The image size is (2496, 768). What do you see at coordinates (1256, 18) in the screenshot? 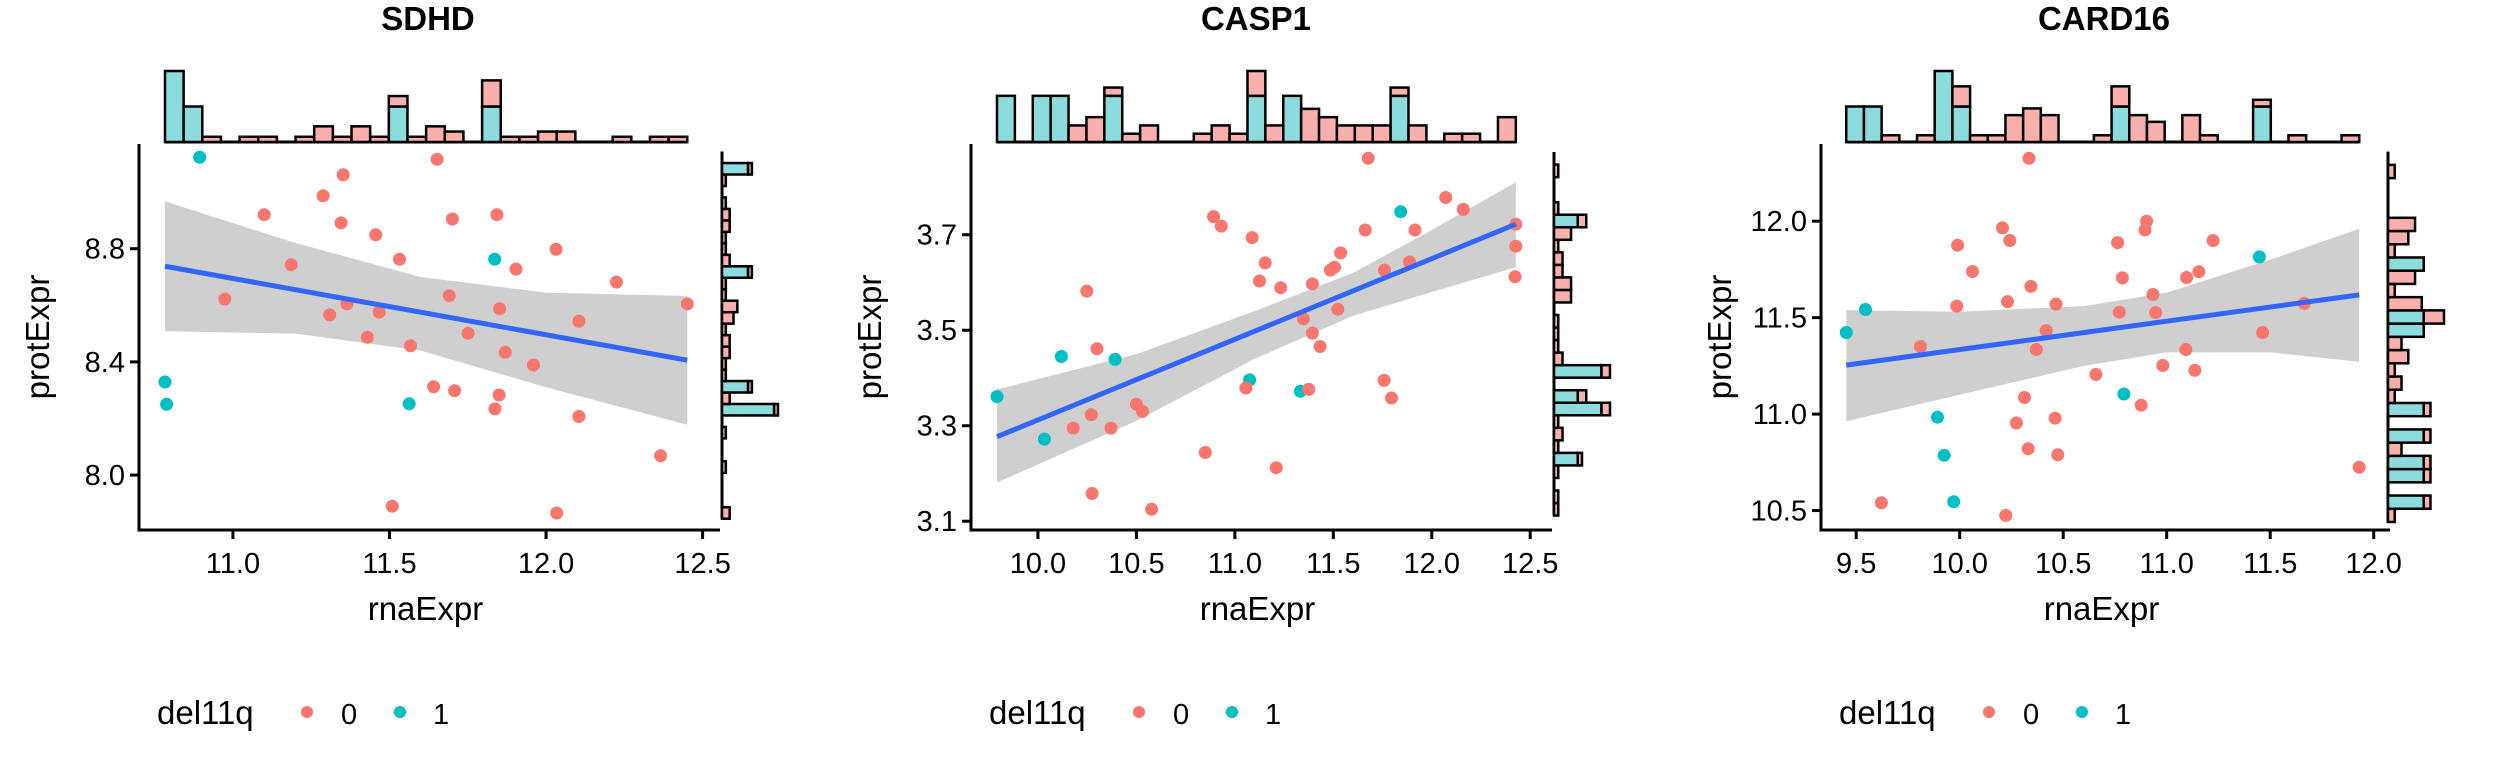
I see `panel-title: CASP1` at bounding box center [1256, 18].